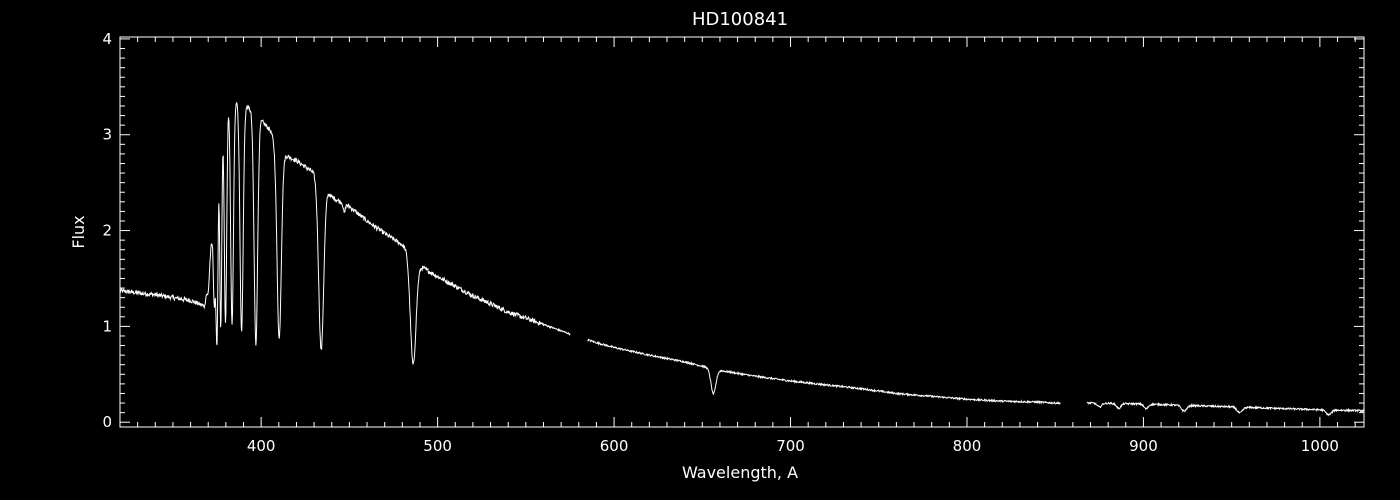 This screenshot has width=1400, height=500. What do you see at coordinates (740, 472) in the screenshot?
I see `x-axis-label: Wavelength, A` at bounding box center [740, 472].